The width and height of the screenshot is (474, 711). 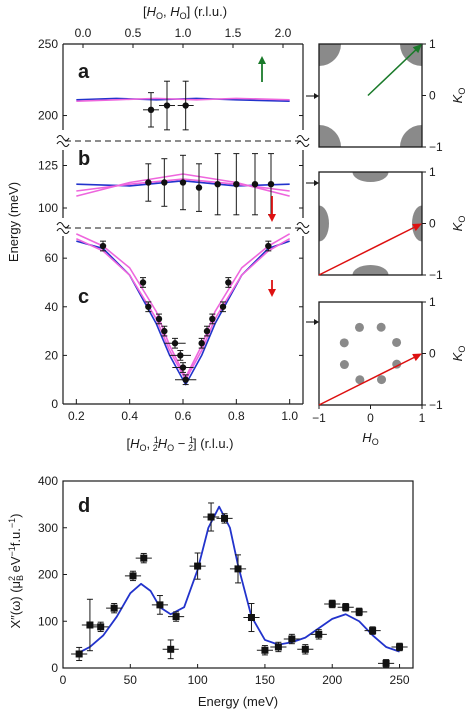 I want to click on b-arrow-head, so click(x=272, y=218).